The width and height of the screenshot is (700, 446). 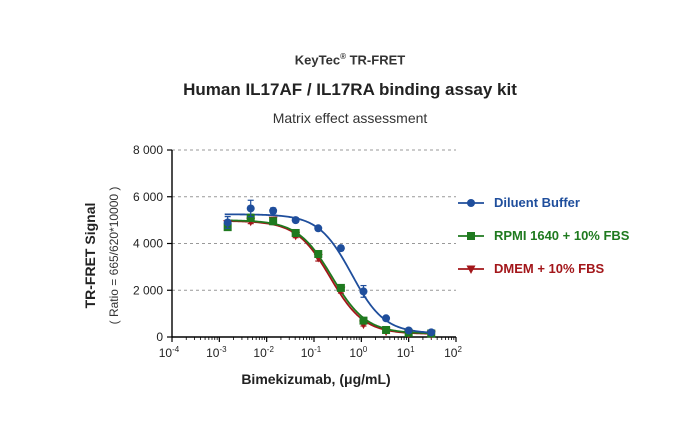 I want to click on y-tick-label: 8 000, so click(x=148, y=150).